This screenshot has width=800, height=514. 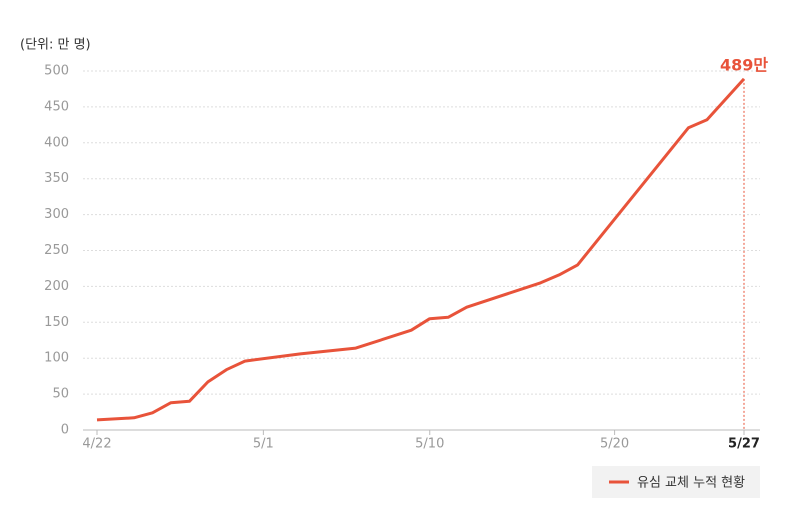 I want to click on y-tick-label: 250, so click(x=56, y=250).